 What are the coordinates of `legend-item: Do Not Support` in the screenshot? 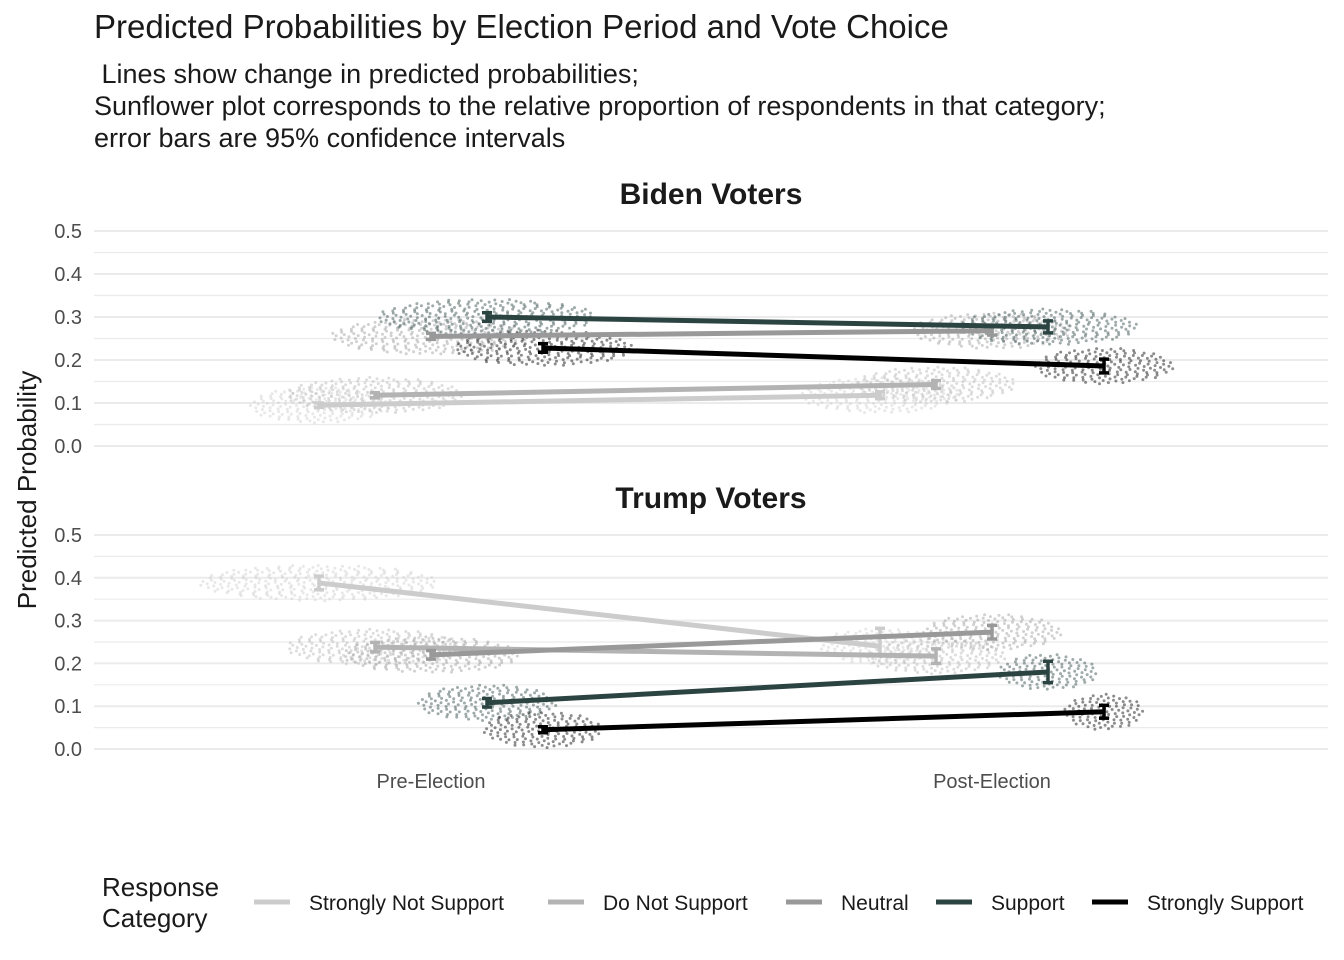 It's located at (648, 903).